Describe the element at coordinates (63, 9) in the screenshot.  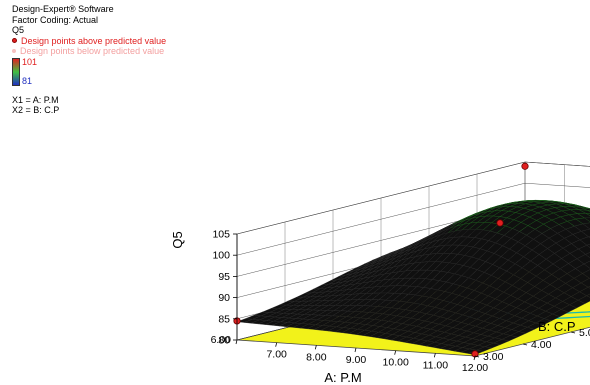
I see `software-name: Design-Expert® Software` at that location.